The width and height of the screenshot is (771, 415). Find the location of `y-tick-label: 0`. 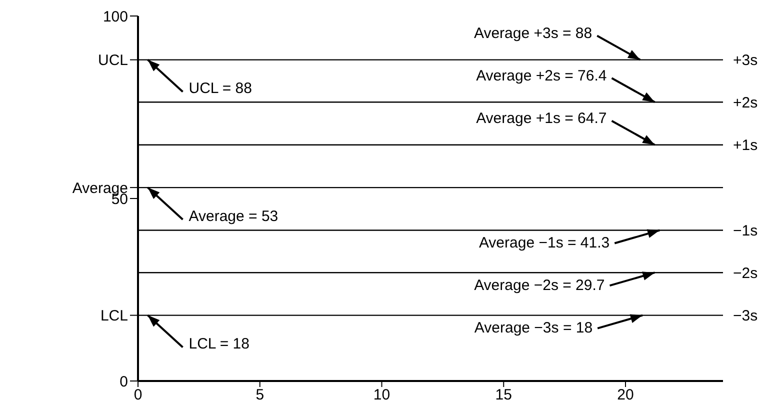

y-tick-label: 0 is located at coordinates (124, 381).